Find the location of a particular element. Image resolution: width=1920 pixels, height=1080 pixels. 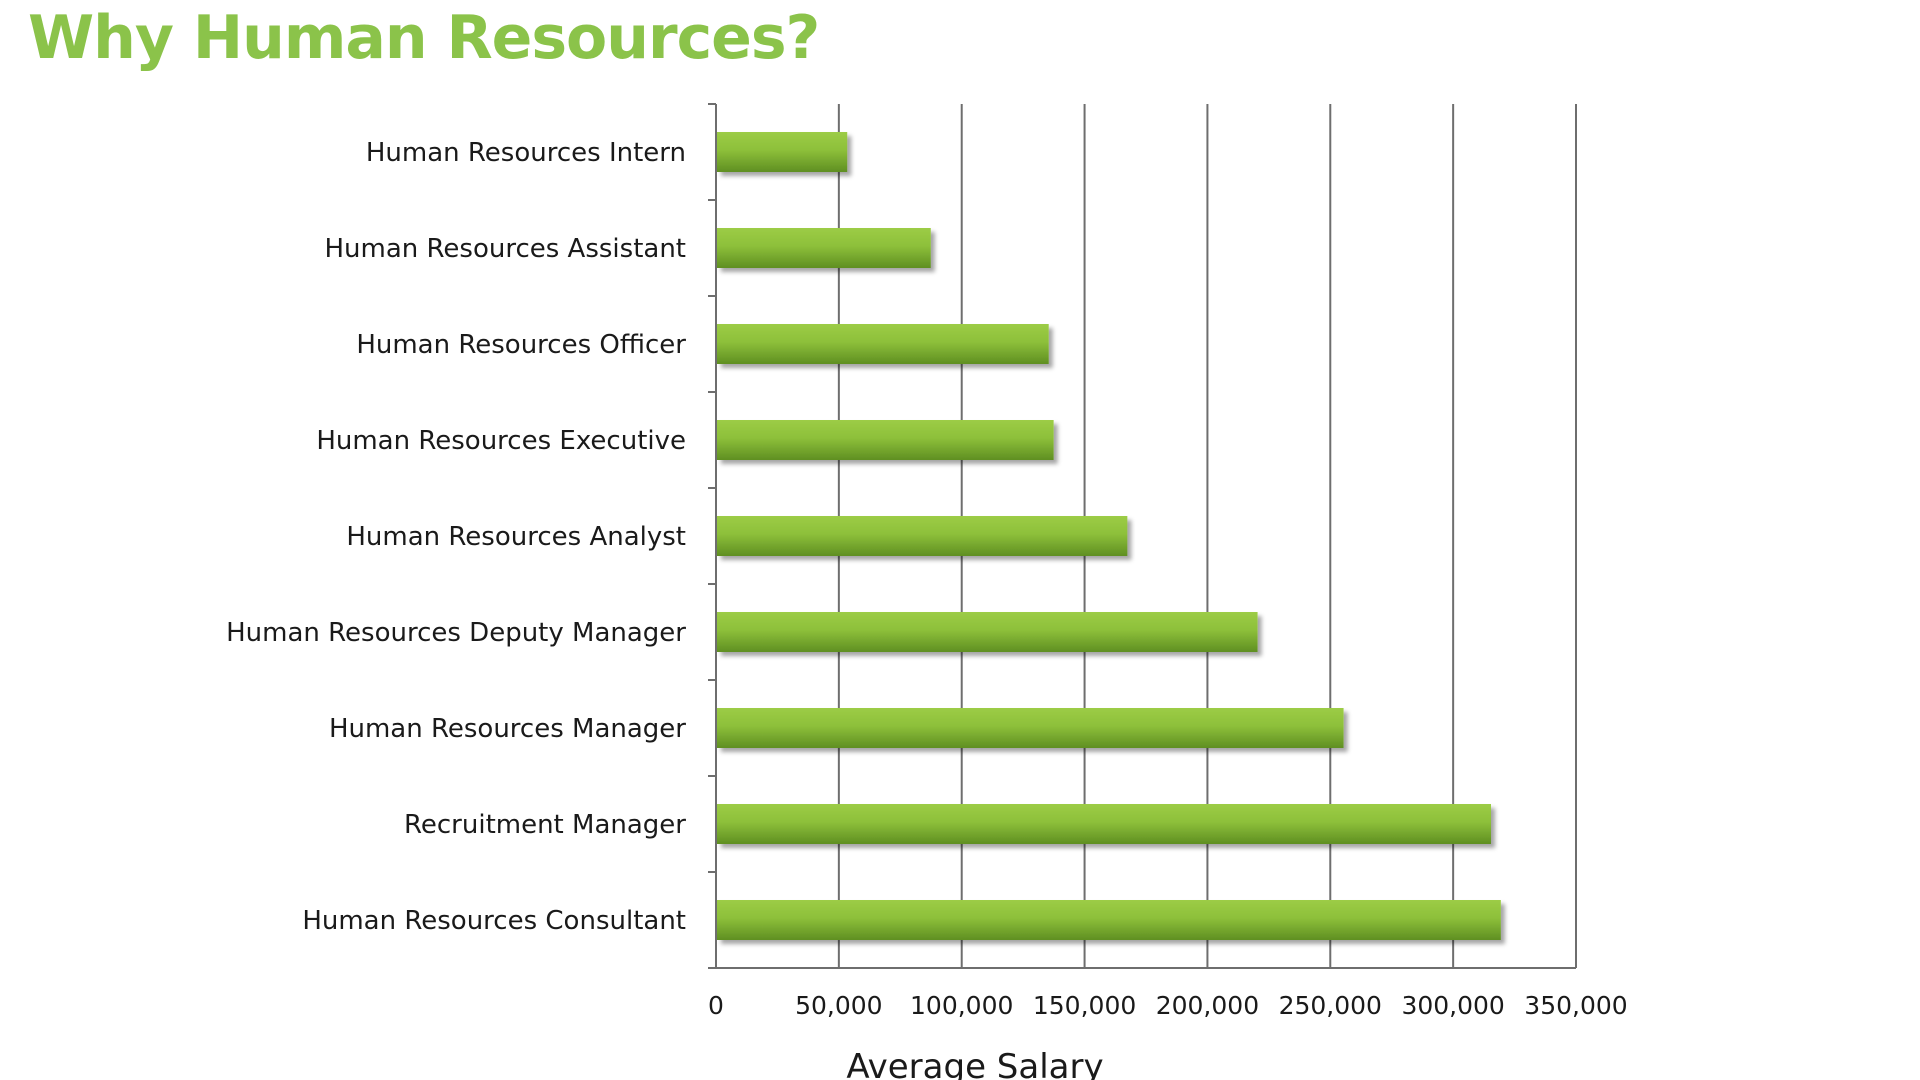

x-axis-label: Average Salary is located at coordinates (974, 1063).